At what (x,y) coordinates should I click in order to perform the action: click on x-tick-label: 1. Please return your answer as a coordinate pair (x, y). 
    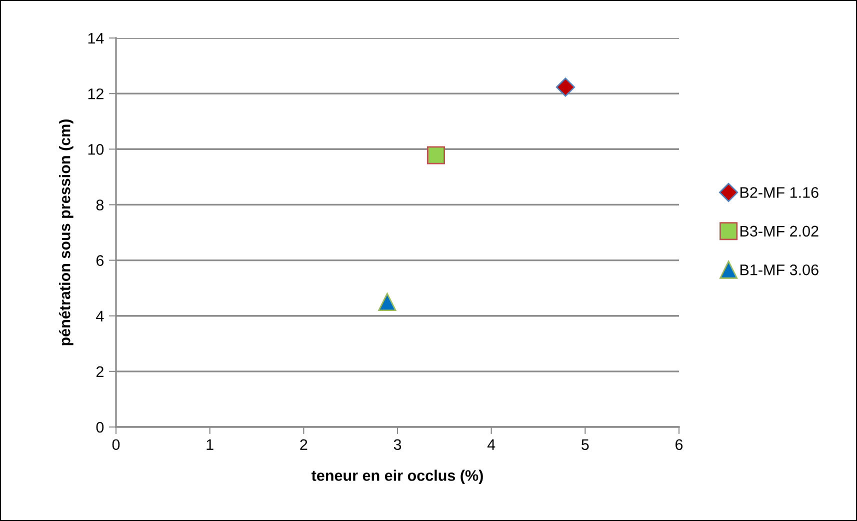
    Looking at the image, I should click on (210, 444).